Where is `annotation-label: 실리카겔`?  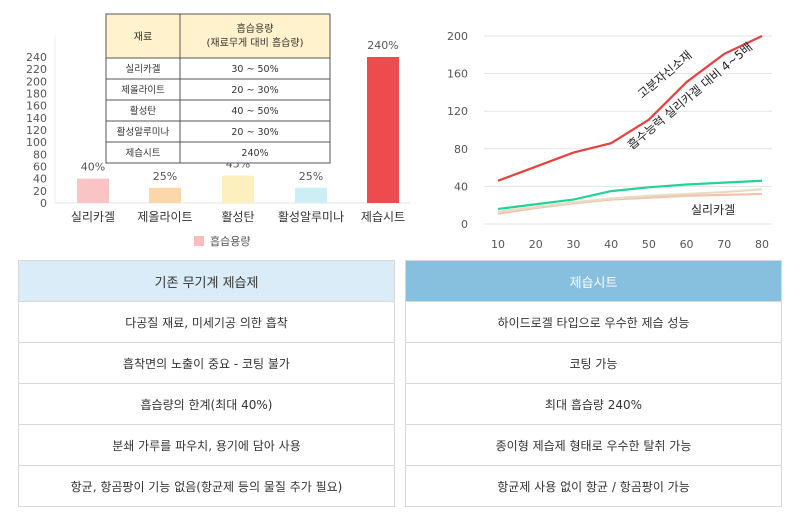 annotation-label: 실리카겔 is located at coordinates (713, 210).